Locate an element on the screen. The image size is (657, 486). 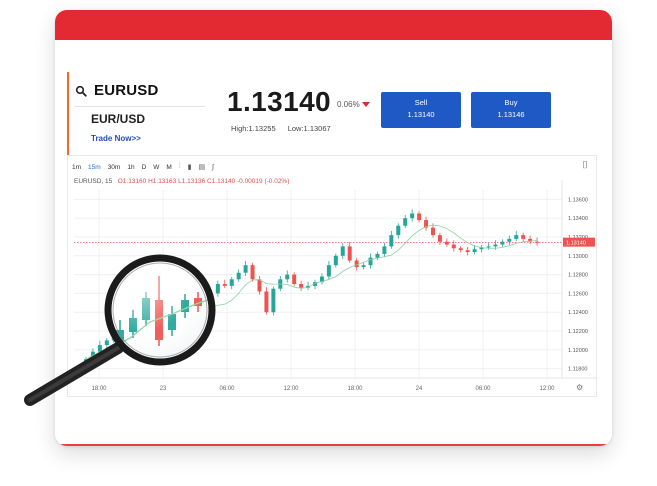
y-tick-label: 1.13000 is located at coordinates (578, 257).